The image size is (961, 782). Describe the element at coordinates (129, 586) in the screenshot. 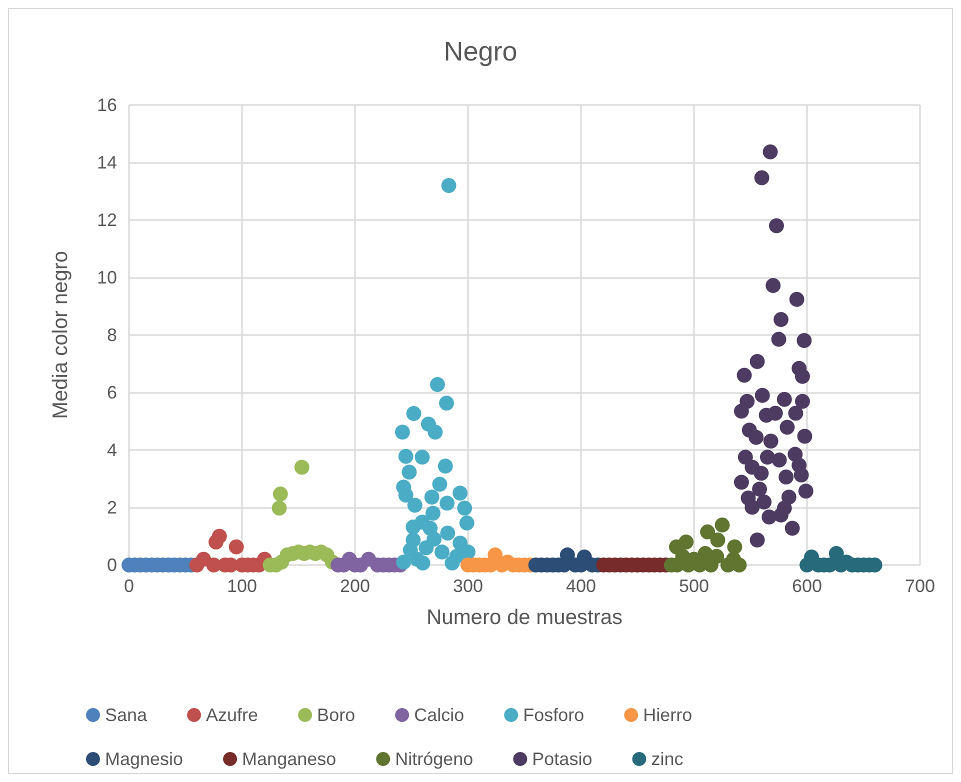

I see `x-tick-label: 0` at that location.